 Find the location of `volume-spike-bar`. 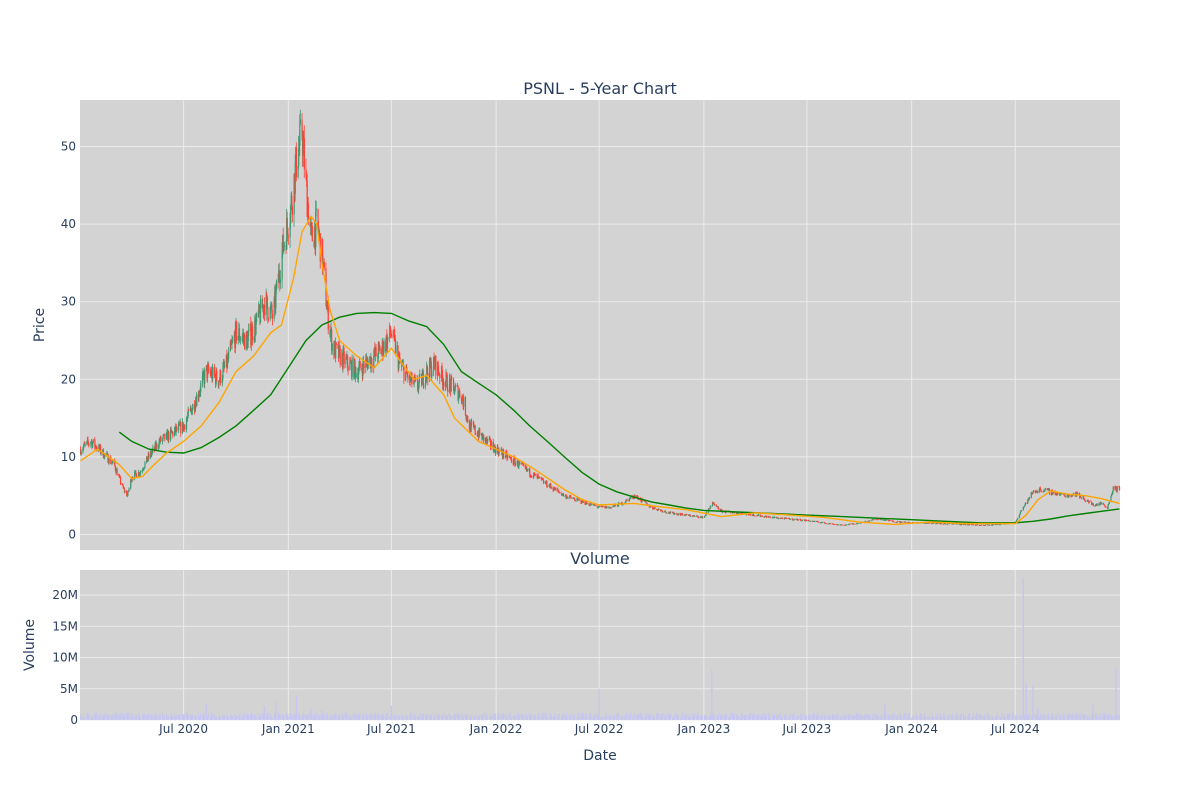

volume-spike-bar is located at coordinates (1033, 702).